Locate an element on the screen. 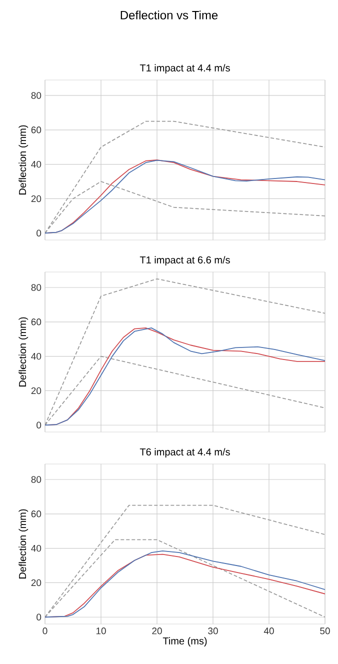  x-tick-label: 20 is located at coordinates (157, 631).